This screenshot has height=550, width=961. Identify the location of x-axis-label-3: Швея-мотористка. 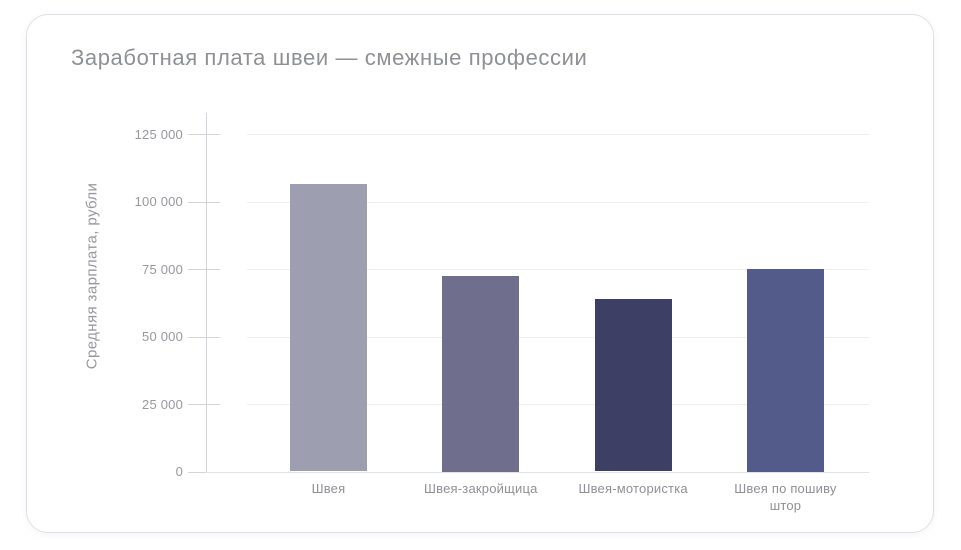
(633, 488).